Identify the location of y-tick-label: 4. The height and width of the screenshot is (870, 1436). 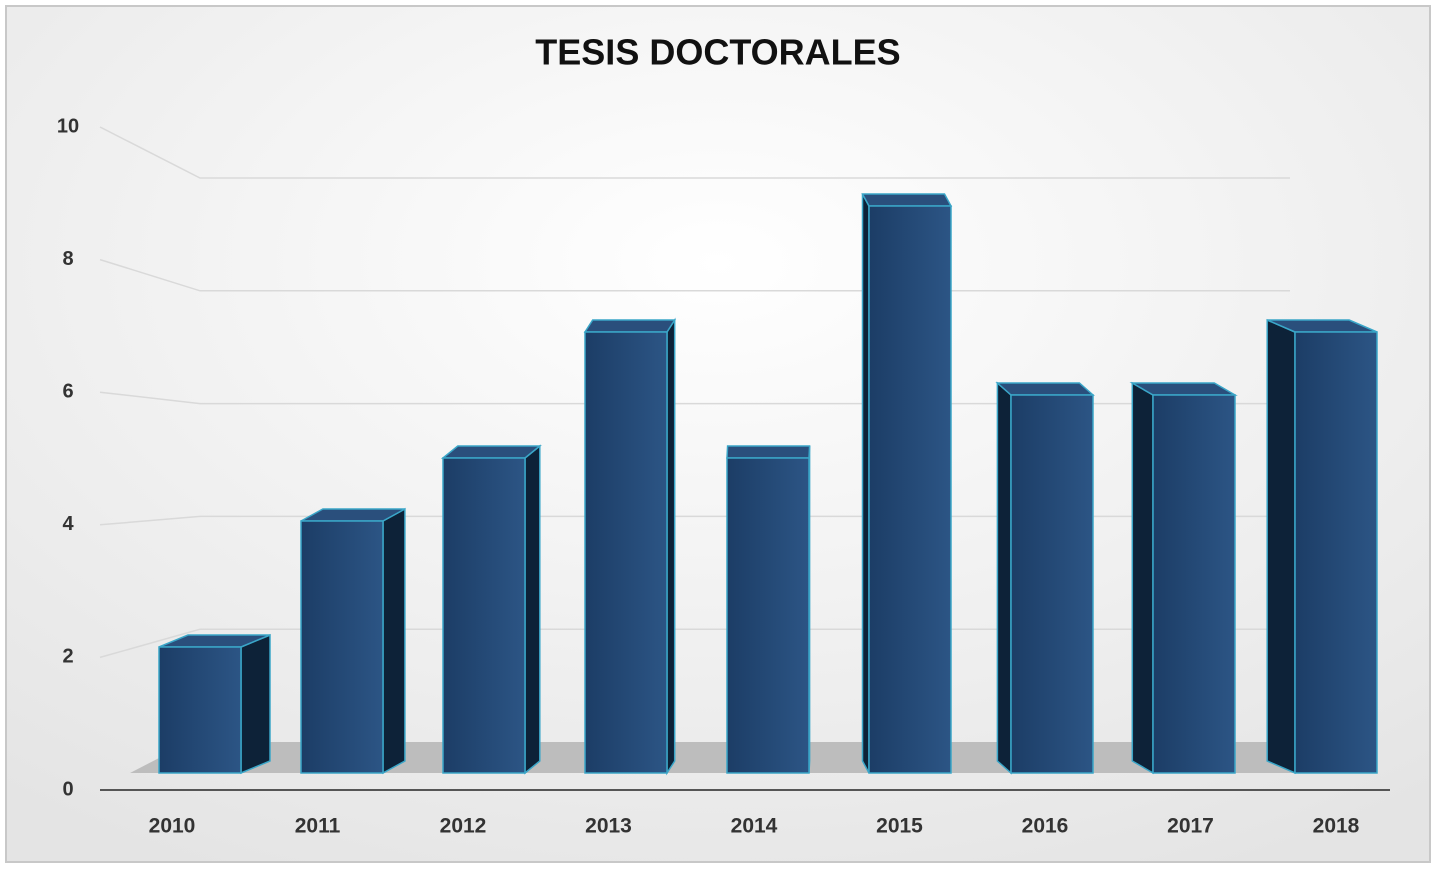
(68, 524).